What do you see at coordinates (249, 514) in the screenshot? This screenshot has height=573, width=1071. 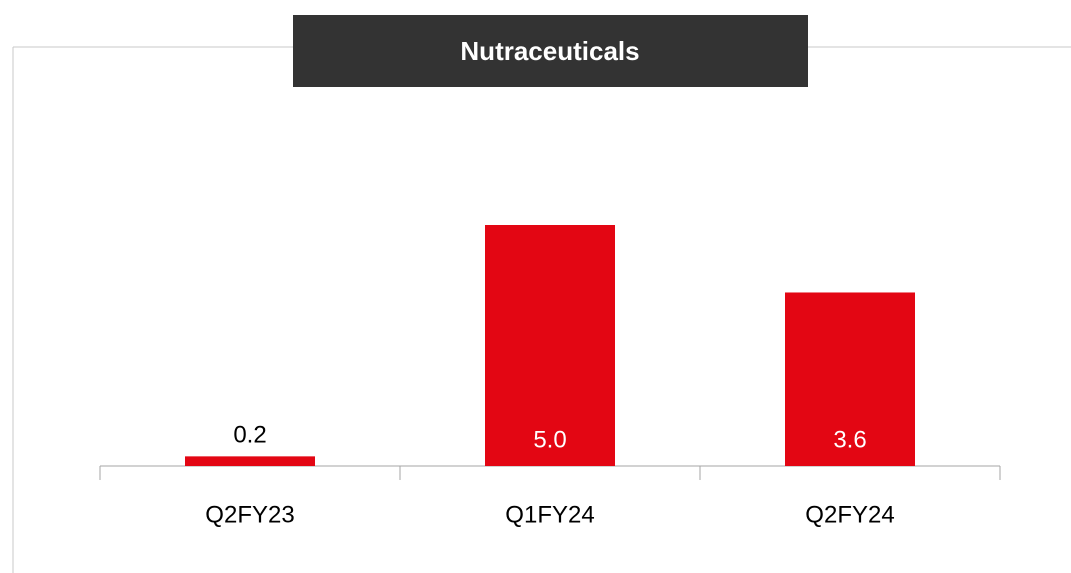 I see `x-tick-label: Q2FY23` at bounding box center [249, 514].